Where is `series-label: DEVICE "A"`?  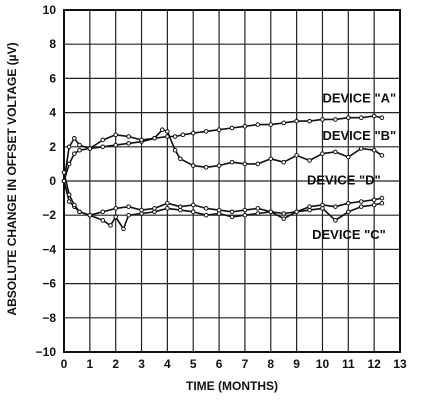
series-label: DEVICE "A" is located at coordinates (359, 97).